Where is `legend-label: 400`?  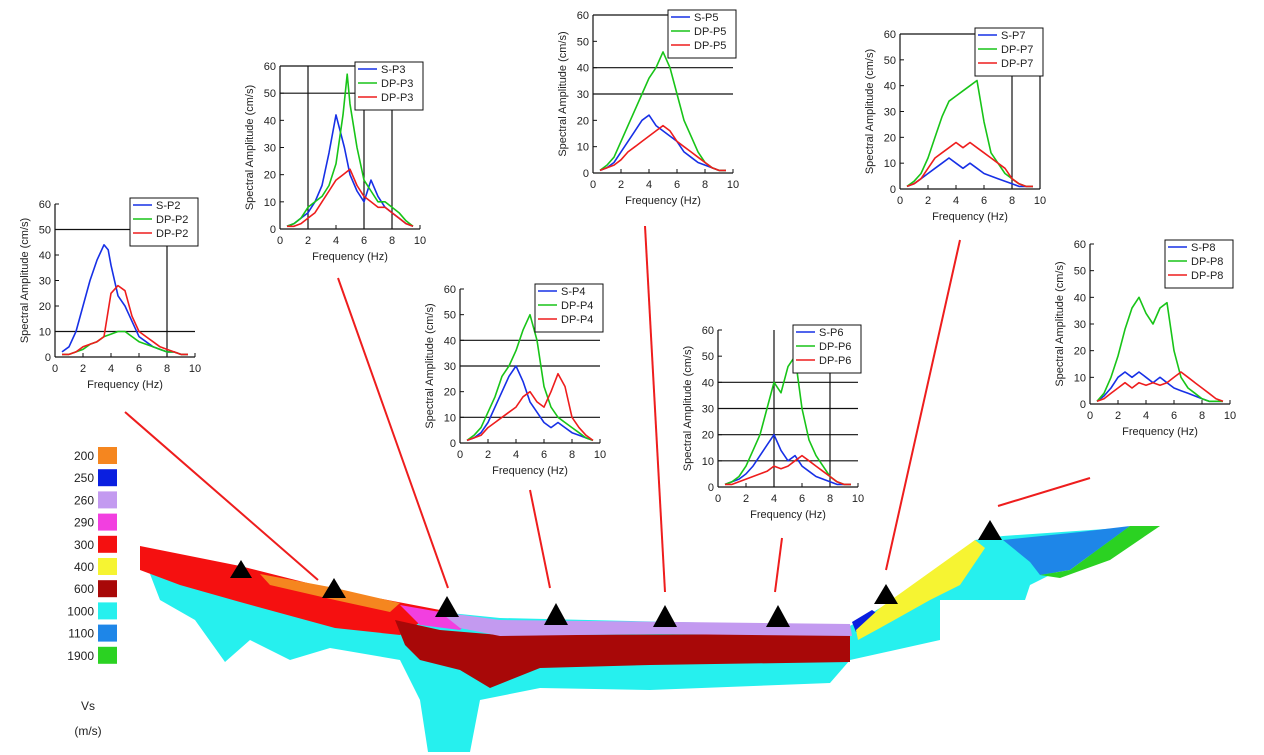 legend-label: 400 is located at coordinates (84, 567).